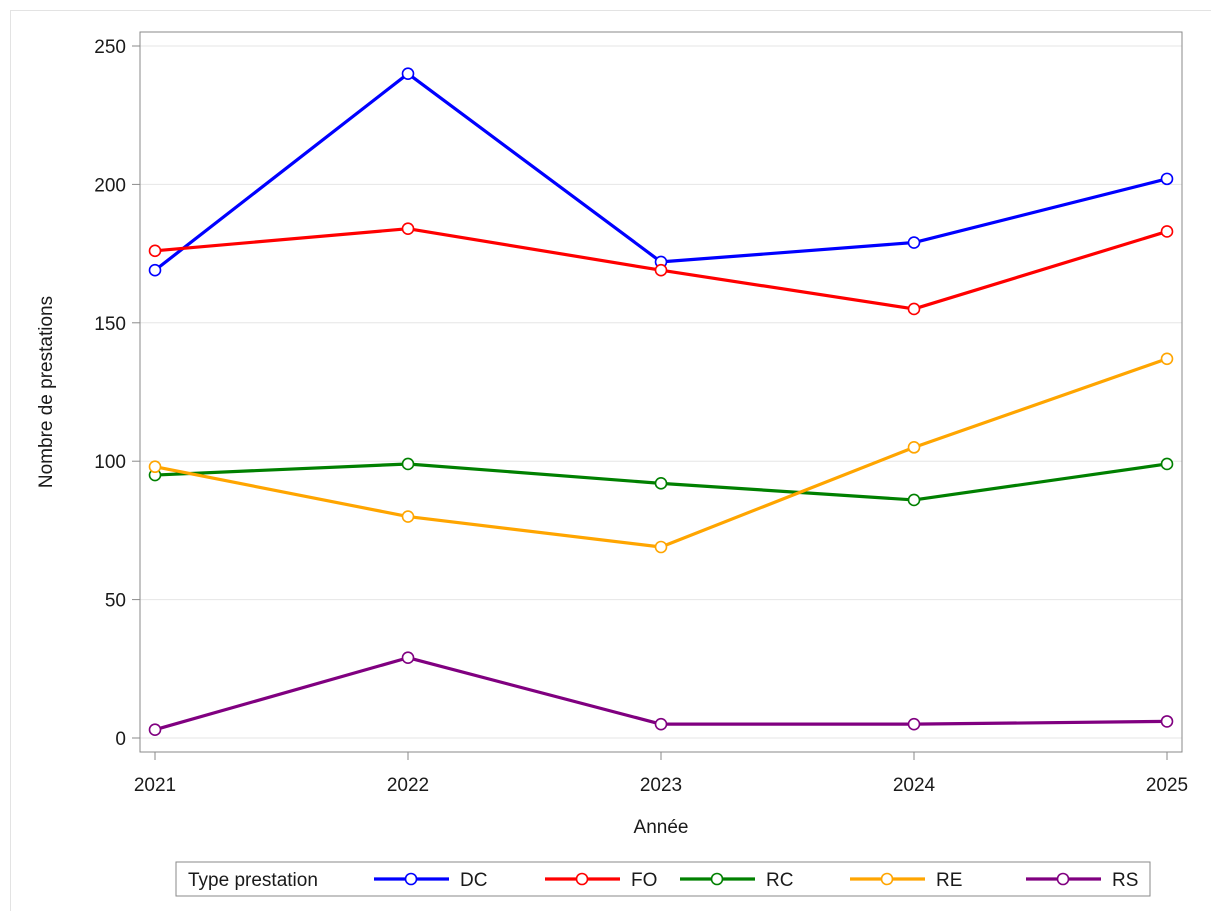  Describe the element at coordinates (110, 185) in the screenshot. I see `y-tick-label: 200` at that location.